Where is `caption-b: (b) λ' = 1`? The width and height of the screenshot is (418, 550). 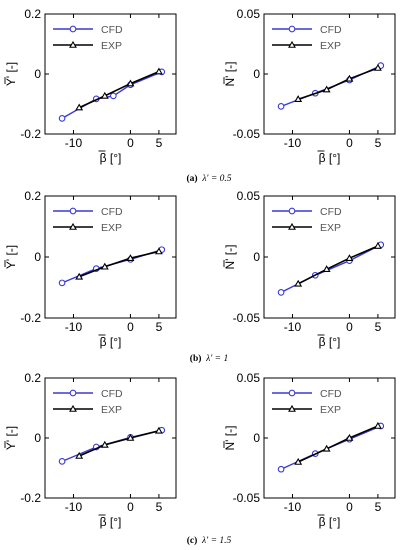 caption-b: (b) λ' = 1 is located at coordinates (209, 359).